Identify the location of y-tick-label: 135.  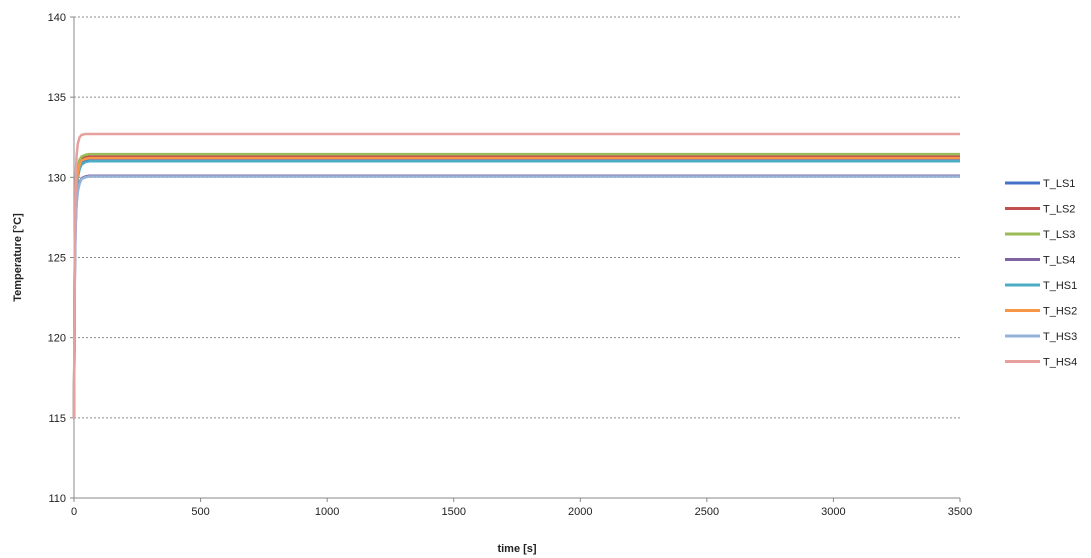
(57, 98).